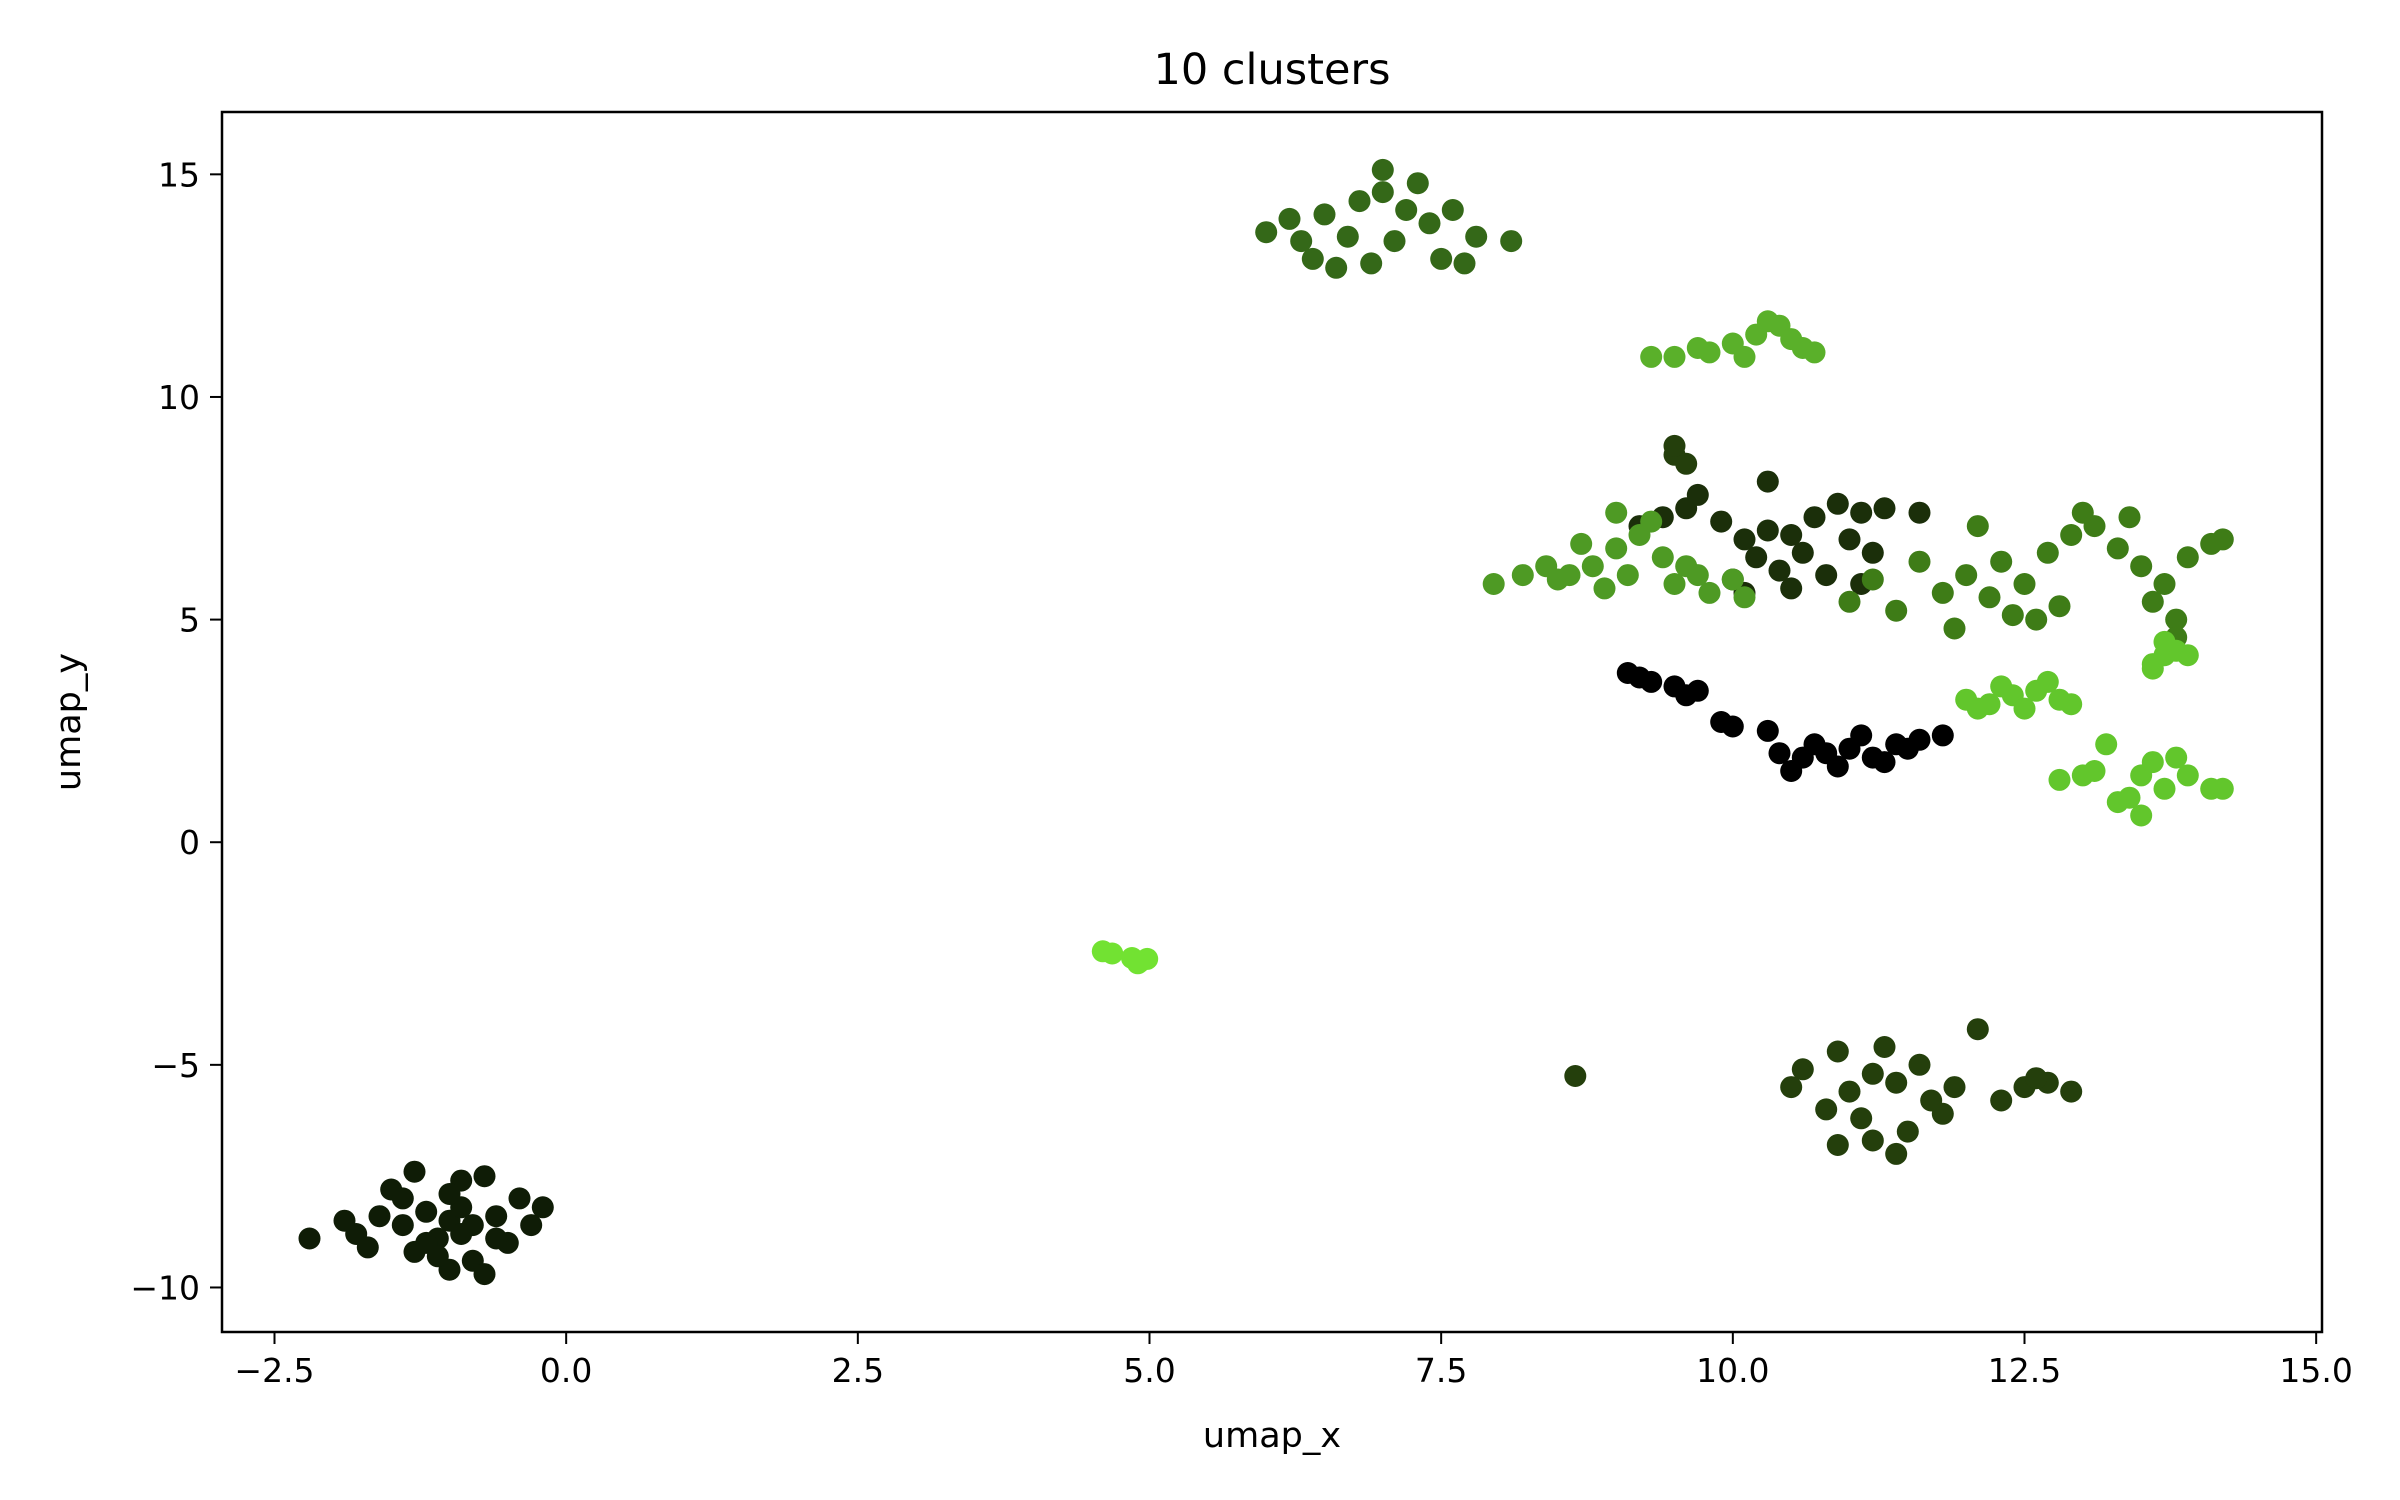 The image size is (2400, 1500). What do you see at coordinates (179, 174) in the screenshot?
I see `y-tick-label: 15` at bounding box center [179, 174].